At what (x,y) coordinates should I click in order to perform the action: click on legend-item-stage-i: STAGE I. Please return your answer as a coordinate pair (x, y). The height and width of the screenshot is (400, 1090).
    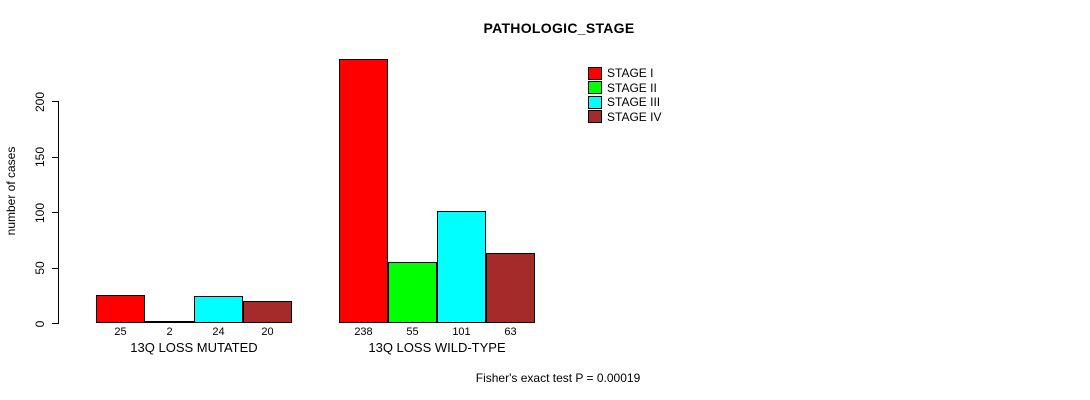
    Looking at the image, I should click on (624, 73).